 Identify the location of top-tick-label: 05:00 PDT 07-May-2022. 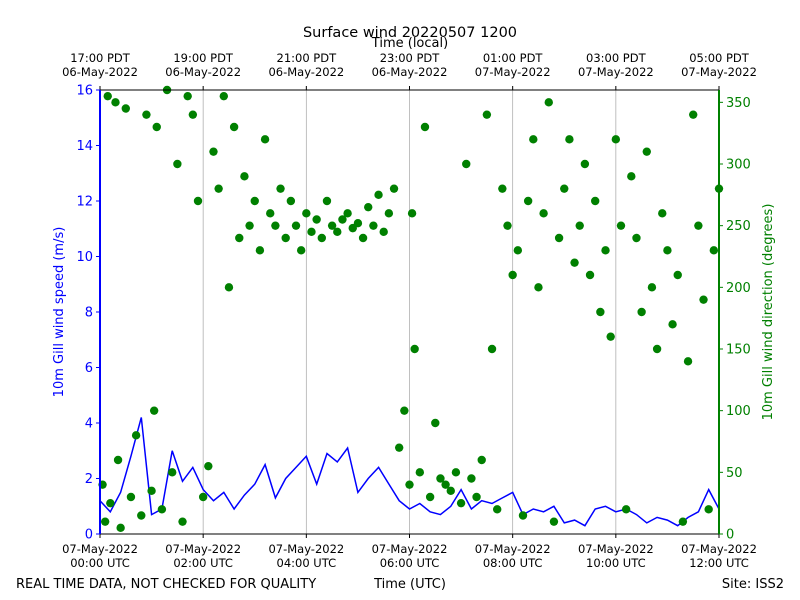
(719, 65).